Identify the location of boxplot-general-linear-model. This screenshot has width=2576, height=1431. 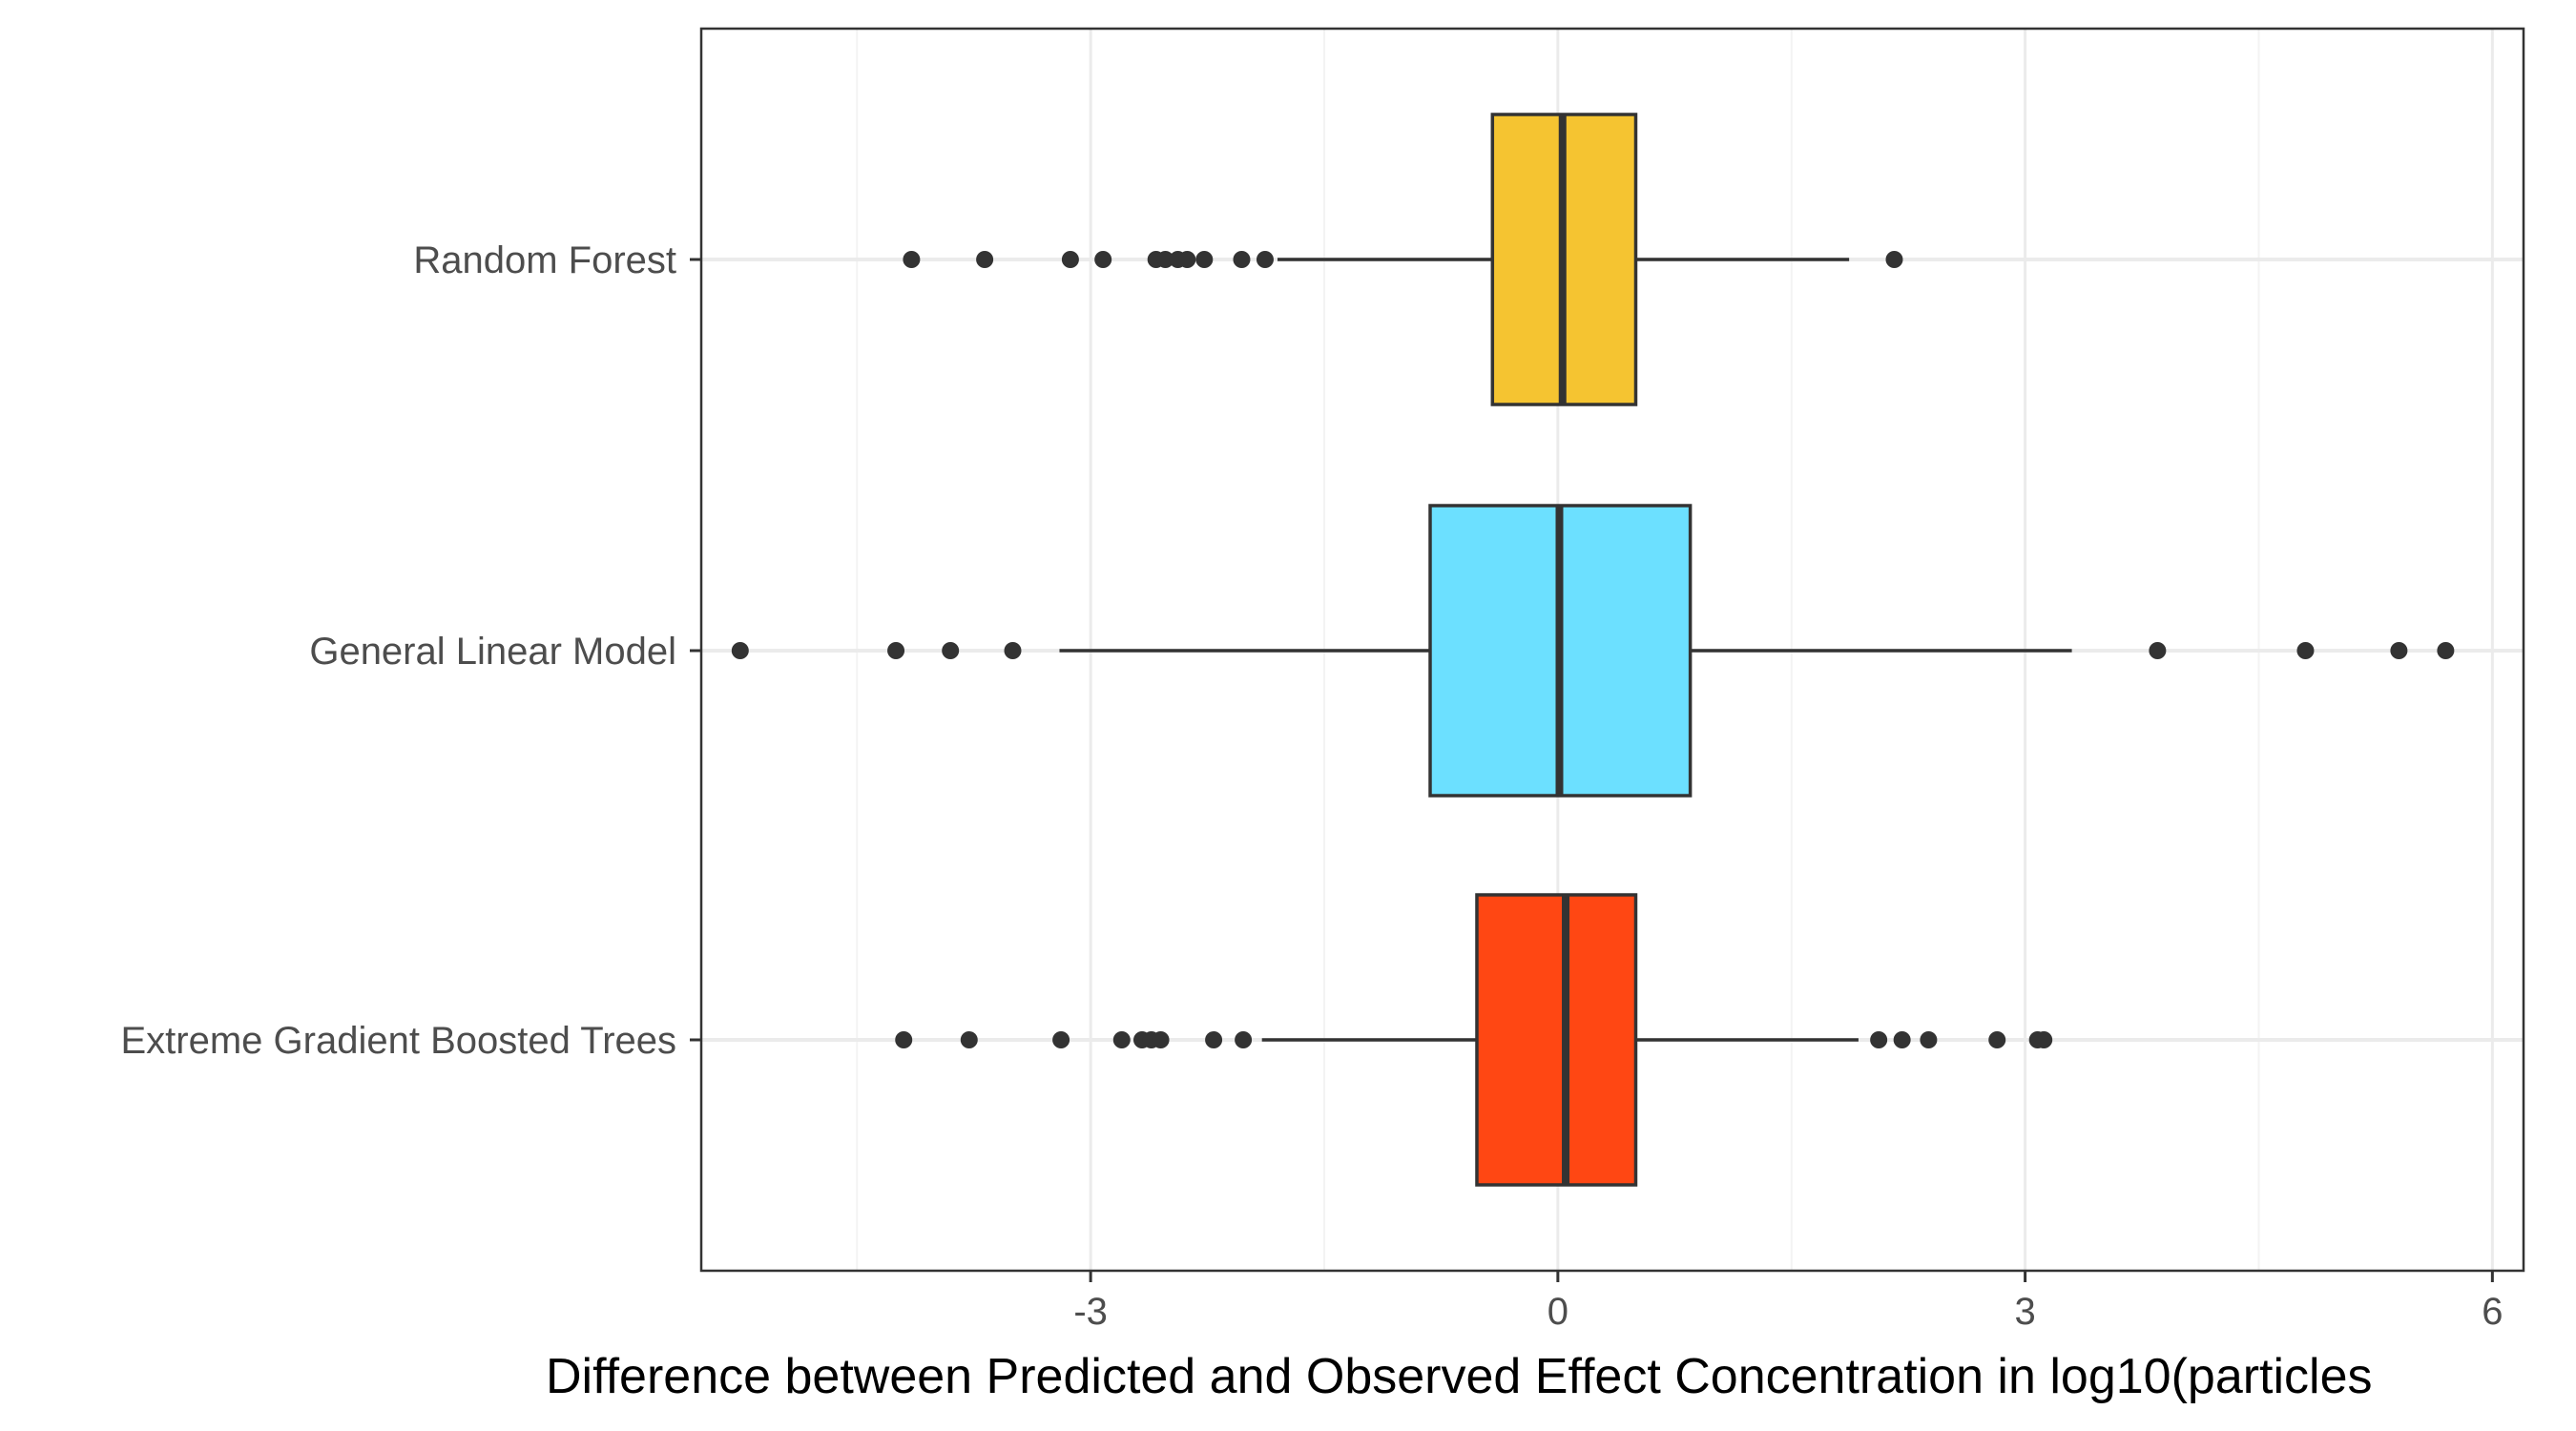
(1593, 651).